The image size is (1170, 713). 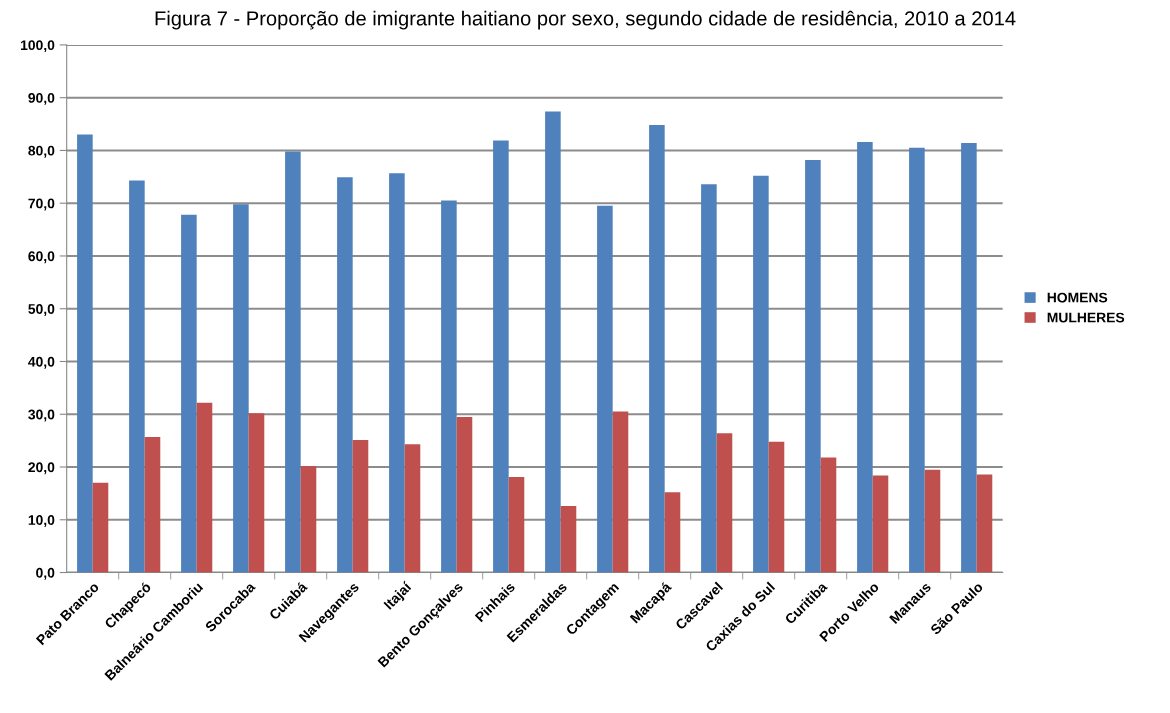 What do you see at coordinates (41, 257) in the screenshot?
I see `y-tick-label: 60,0` at bounding box center [41, 257].